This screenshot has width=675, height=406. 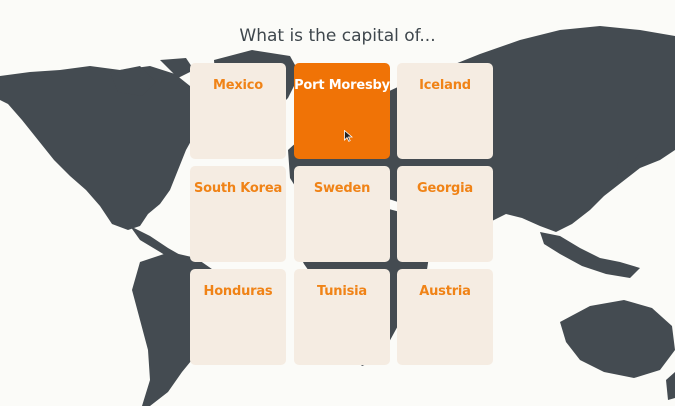 I want to click on answer-tile-label: Mexico, so click(x=238, y=85).